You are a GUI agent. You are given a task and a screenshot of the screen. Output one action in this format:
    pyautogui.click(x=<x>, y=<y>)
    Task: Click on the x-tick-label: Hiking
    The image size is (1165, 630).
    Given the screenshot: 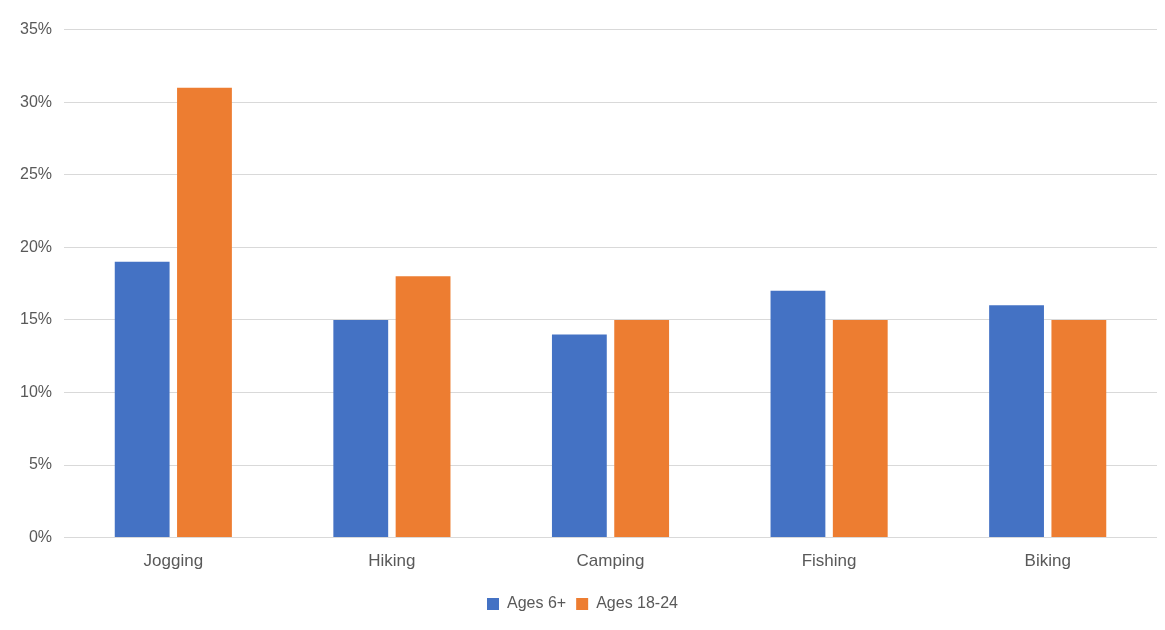 What is the action you would take?
    pyautogui.click(x=392, y=561)
    